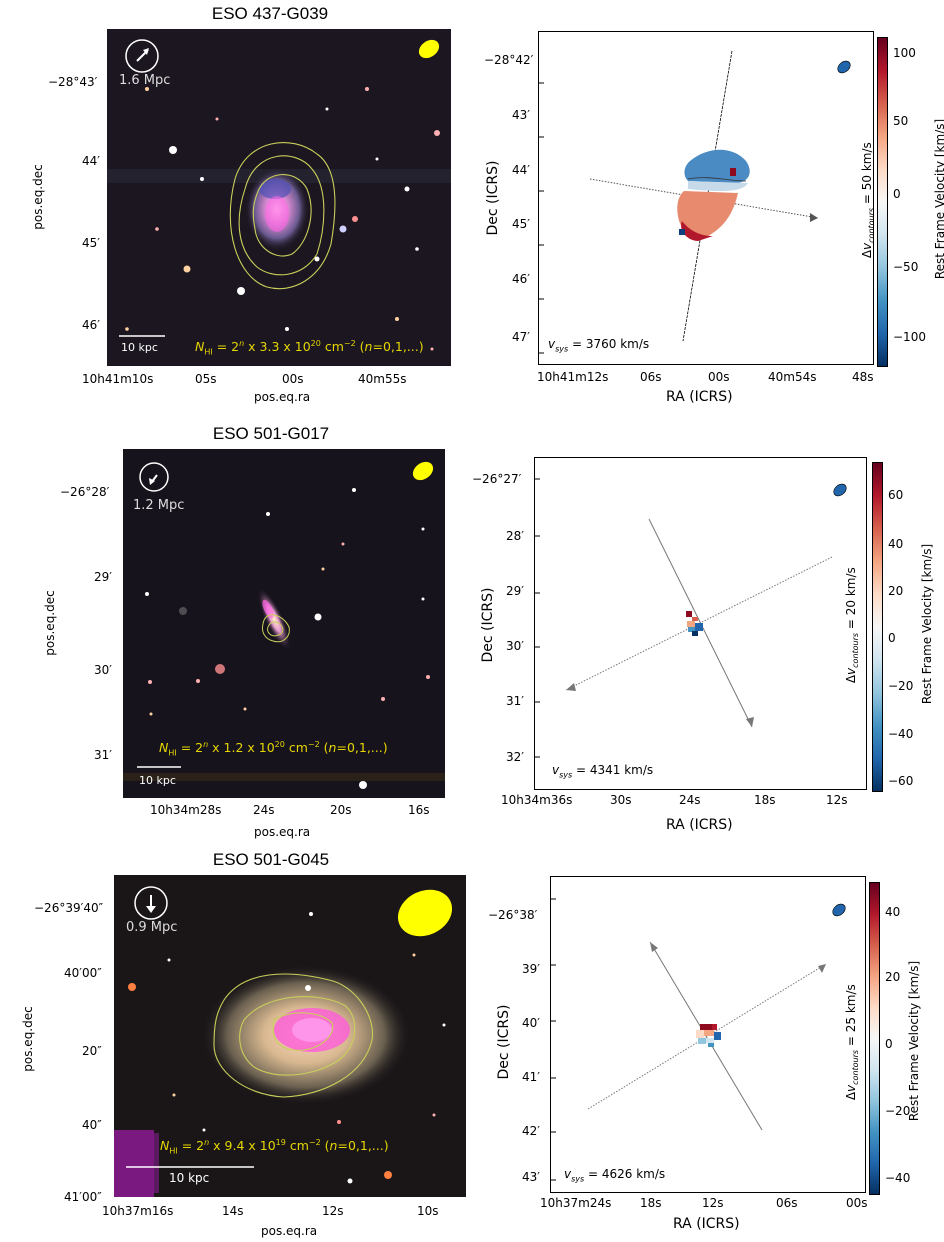  I want to click on velocity-xtick: 24s, so click(690, 800).